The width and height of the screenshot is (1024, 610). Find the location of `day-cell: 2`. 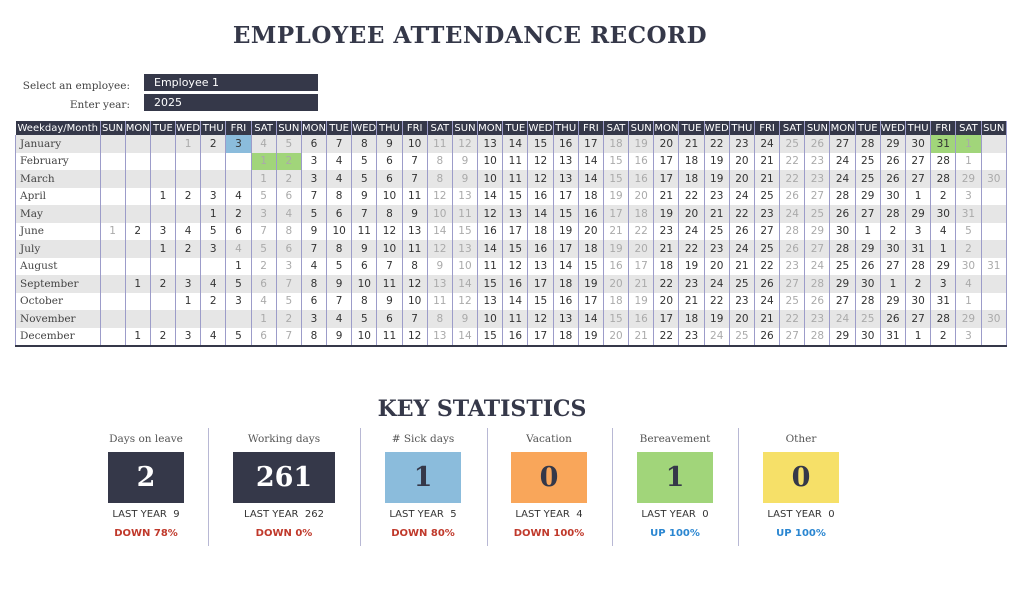

day-cell: 2 is located at coordinates (188, 249).